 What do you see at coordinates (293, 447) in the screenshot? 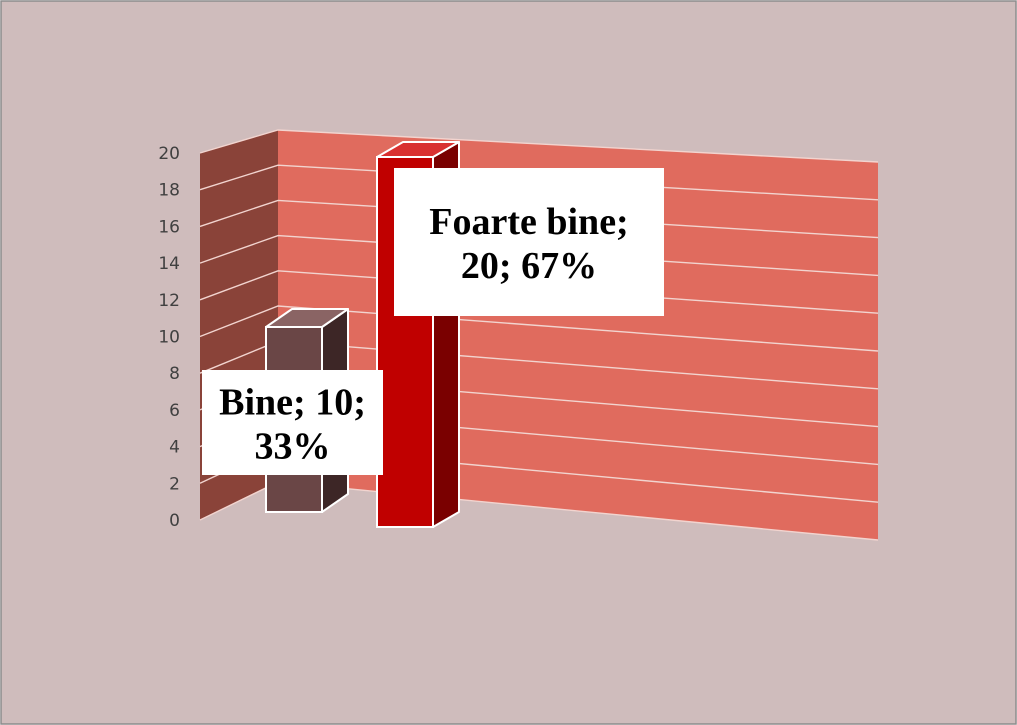
I see `data-label-text: 33%` at bounding box center [293, 447].